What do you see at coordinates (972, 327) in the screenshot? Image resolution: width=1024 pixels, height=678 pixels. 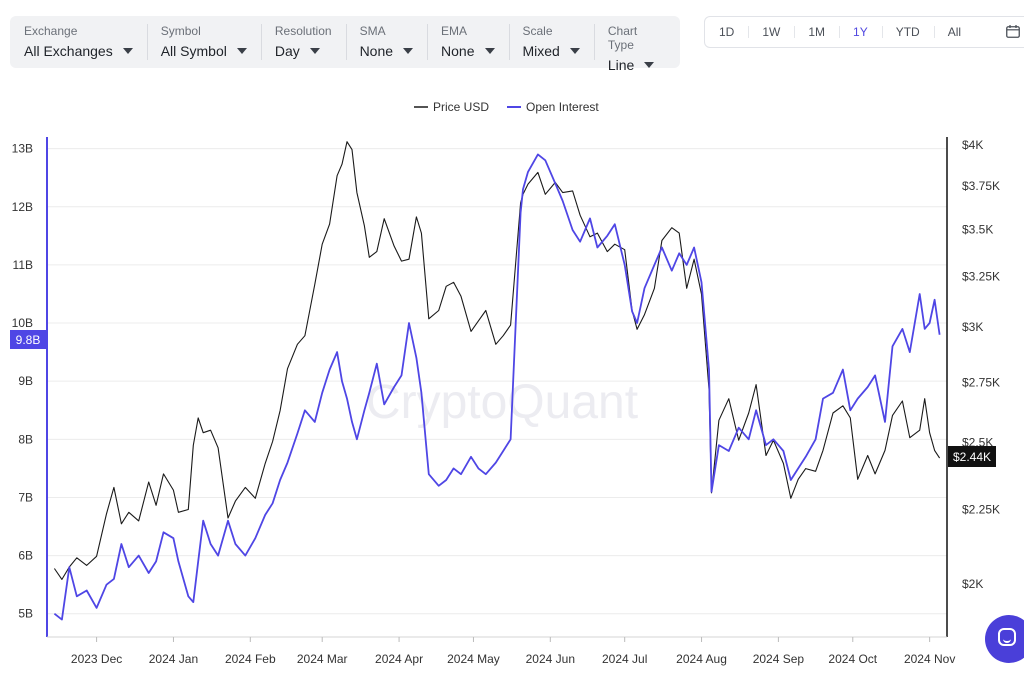 I see `right-axis-tick-label: $3K` at bounding box center [972, 327].